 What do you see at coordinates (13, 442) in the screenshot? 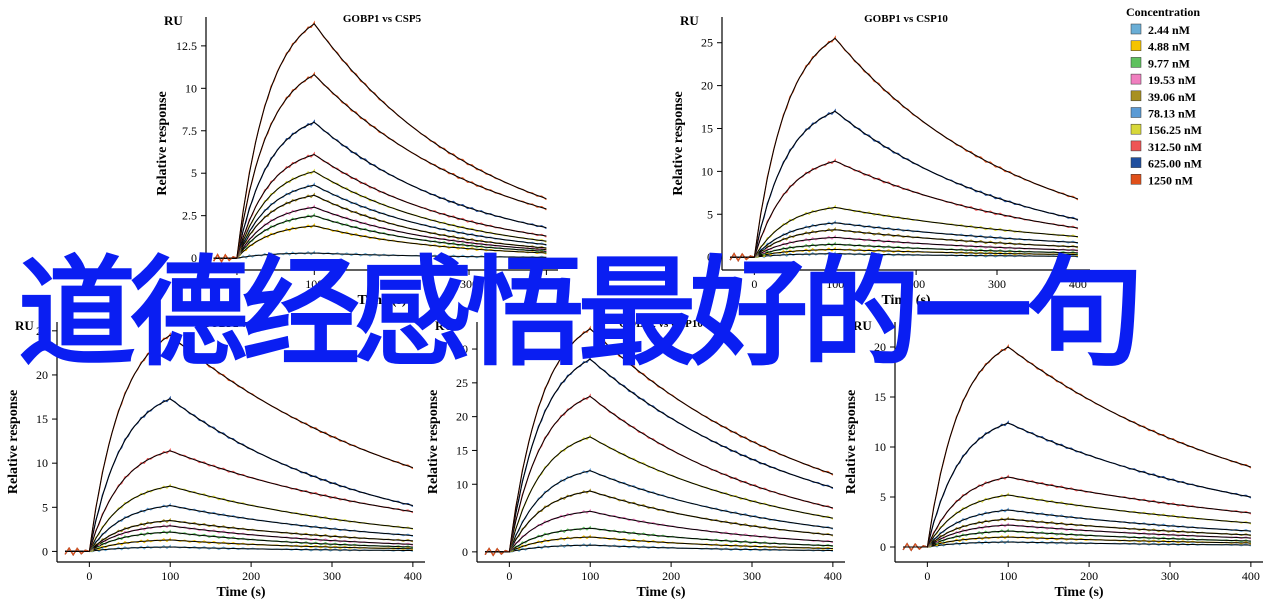
I see `y-axis-title: Relative response` at bounding box center [13, 442].